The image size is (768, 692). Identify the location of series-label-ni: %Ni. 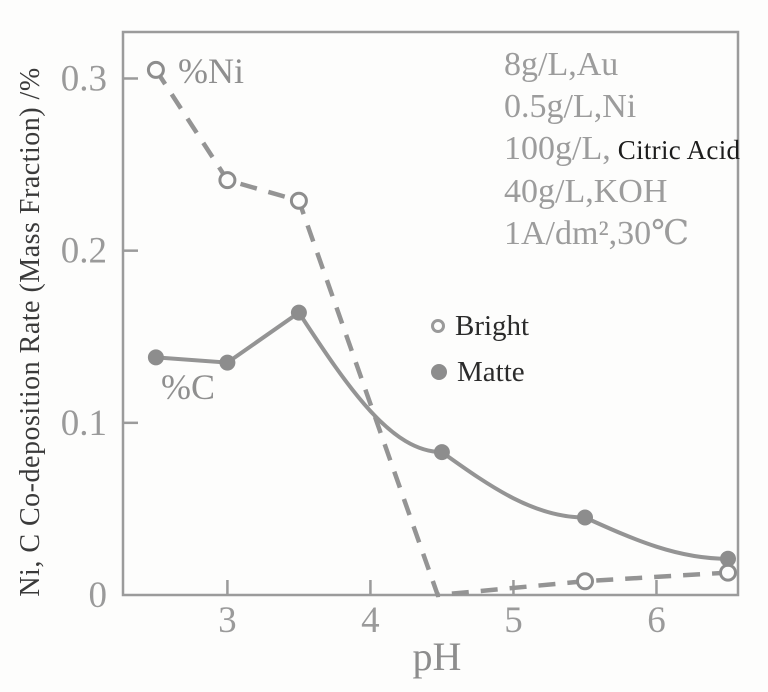
(211, 71).